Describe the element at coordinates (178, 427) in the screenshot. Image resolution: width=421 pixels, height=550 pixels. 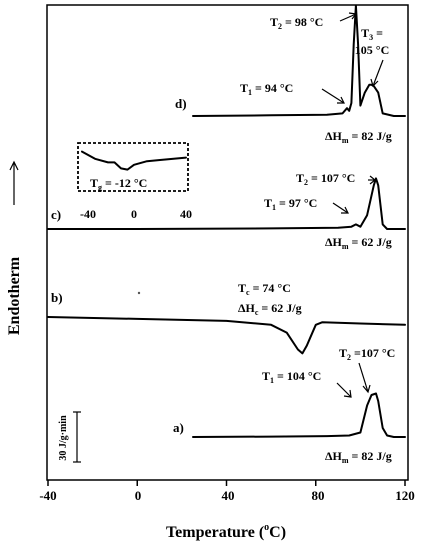
I see `series-label-a: a)` at that location.